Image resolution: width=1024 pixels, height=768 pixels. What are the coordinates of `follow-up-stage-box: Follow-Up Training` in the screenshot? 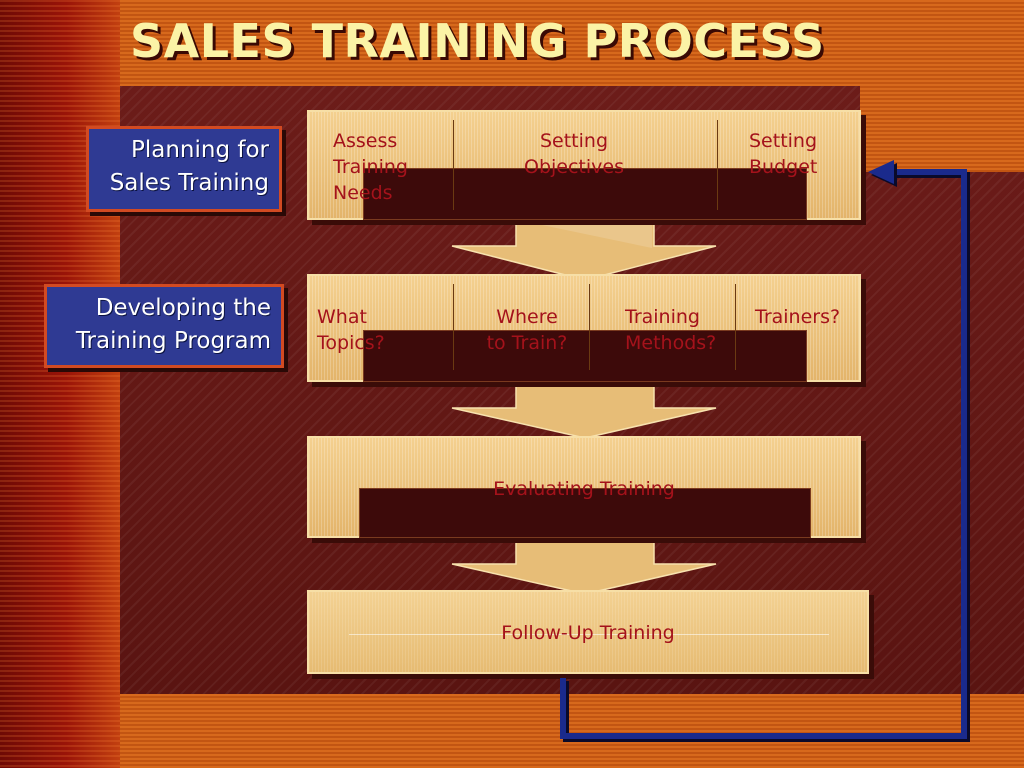 It's located at (588, 632).